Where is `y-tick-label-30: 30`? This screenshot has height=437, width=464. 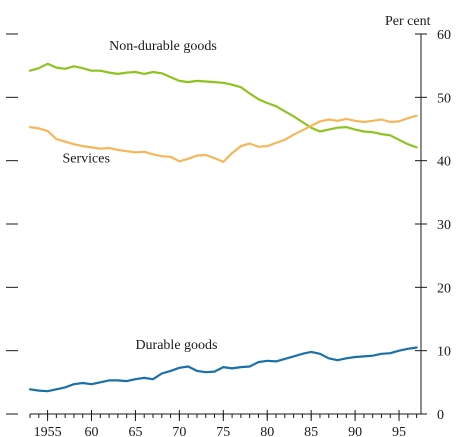
y-tick-label-30: 30 is located at coordinates (444, 225).